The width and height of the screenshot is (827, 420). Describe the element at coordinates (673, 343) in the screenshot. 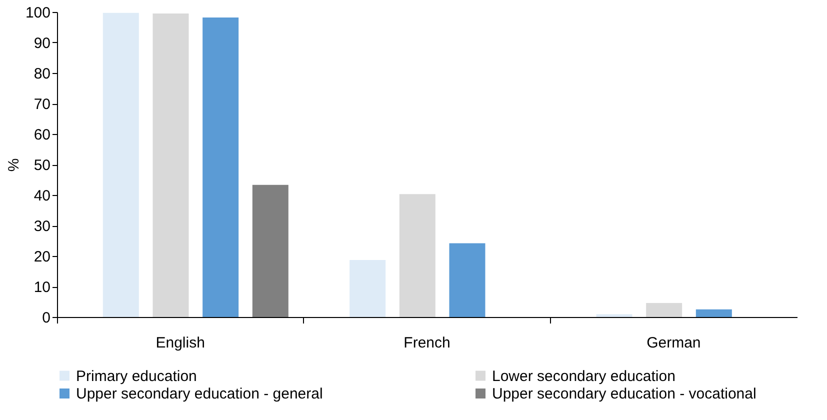

I see `x-tick-label: German` at that location.